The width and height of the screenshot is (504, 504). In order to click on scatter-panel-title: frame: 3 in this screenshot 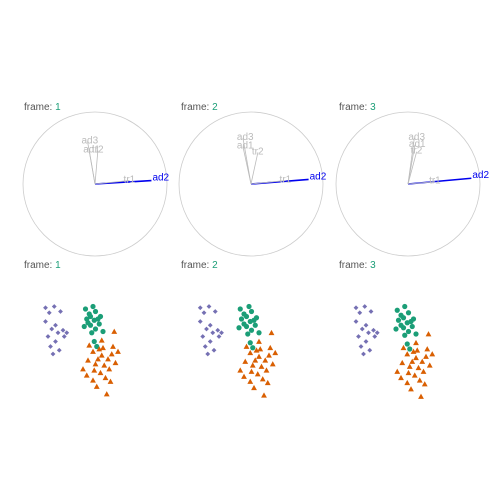, I will do `click(357, 265)`.